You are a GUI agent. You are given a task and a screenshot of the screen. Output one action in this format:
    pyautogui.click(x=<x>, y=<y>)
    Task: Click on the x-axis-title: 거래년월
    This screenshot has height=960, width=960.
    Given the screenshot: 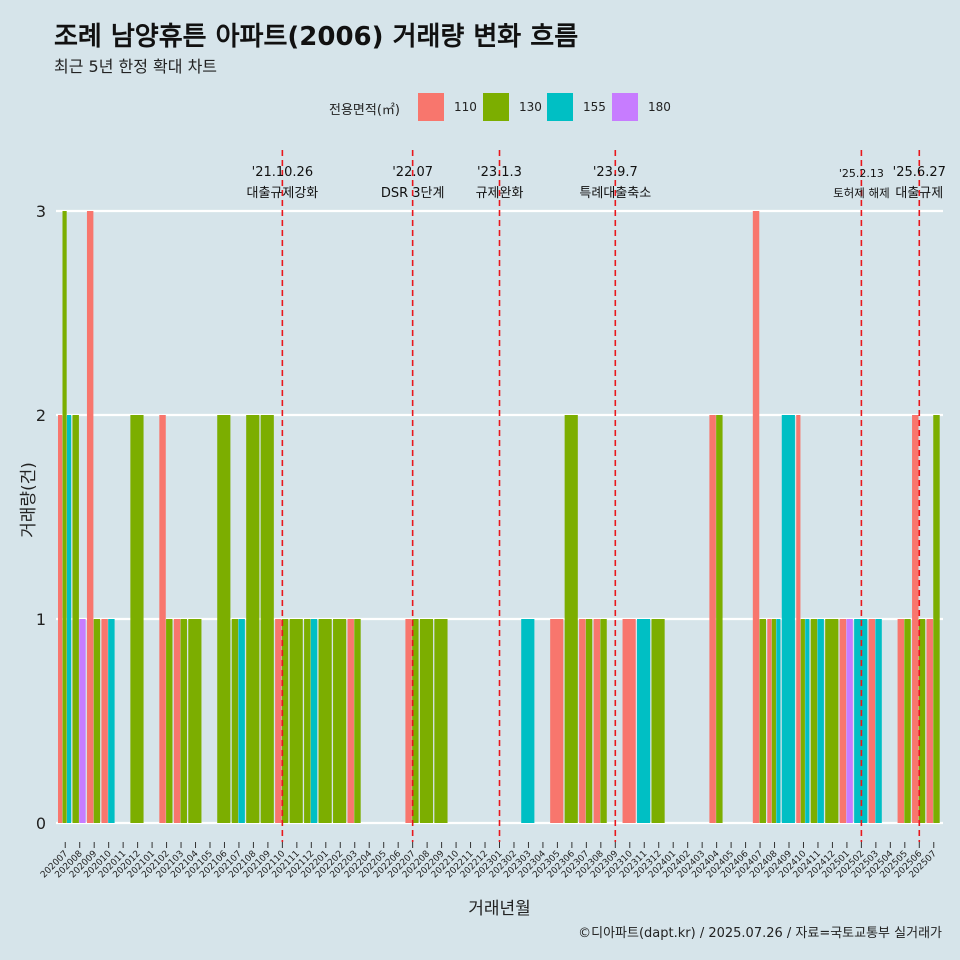 What is the action you would take?
    pyautogui.click(x=499, y=909)
    